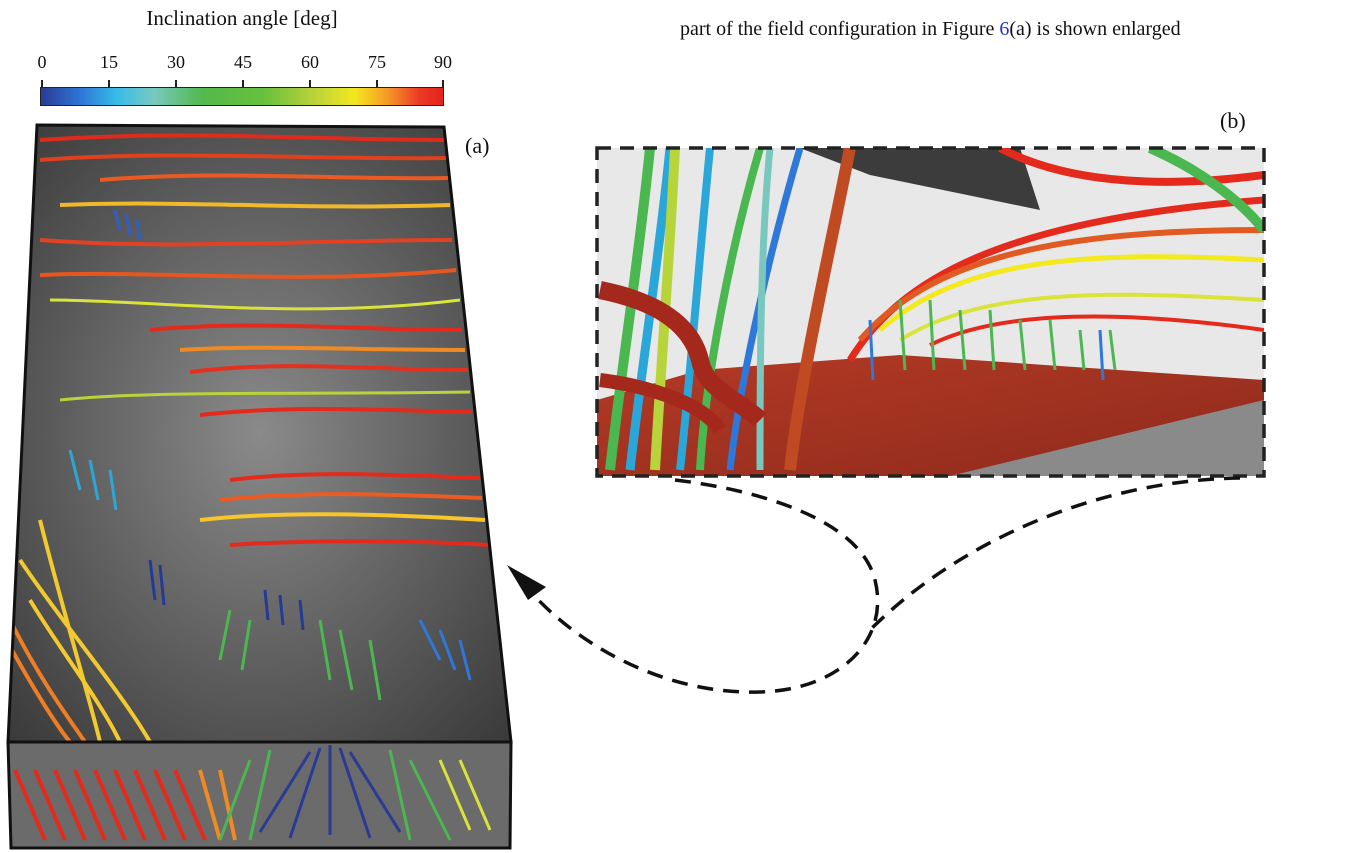 This screenshot has width=1346, height=853. I want to click on colorbar-tick-label: 60, so click(310, 62).